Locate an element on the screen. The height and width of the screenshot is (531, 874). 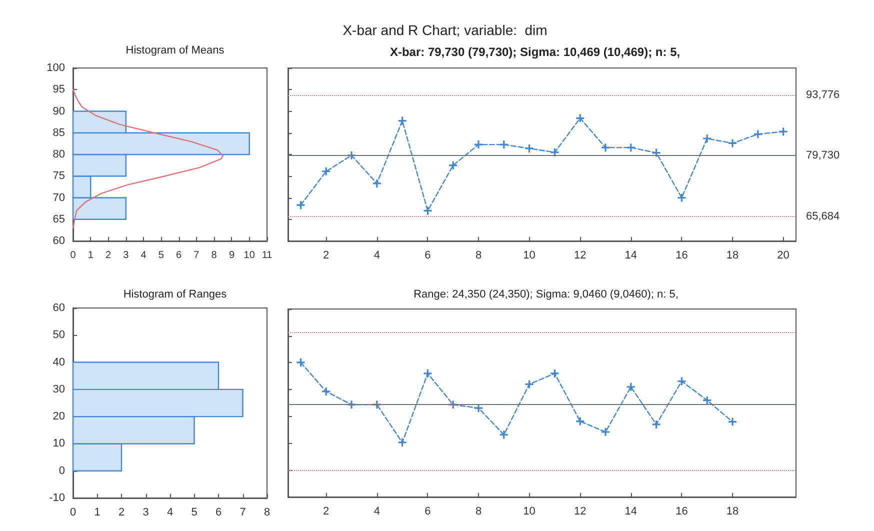
y-tick-label: 75 is located at coordinates (58, 176).